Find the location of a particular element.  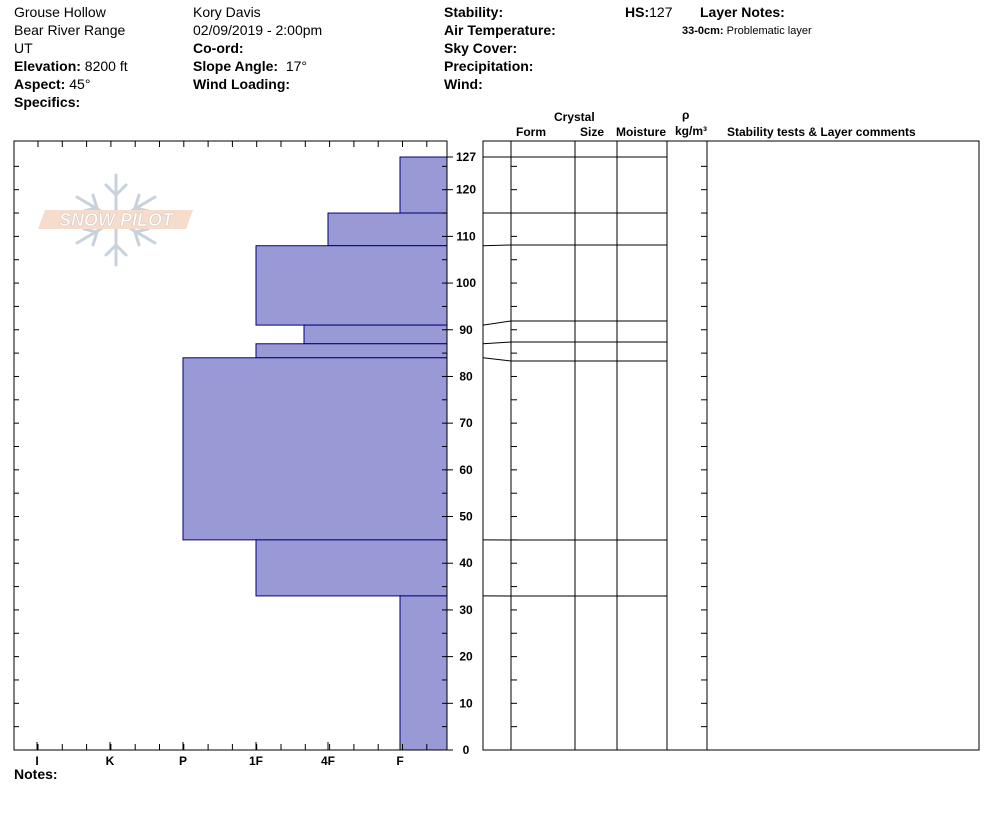

elevation: Elevation: 8200 ft is located at coordinates (71, 66).